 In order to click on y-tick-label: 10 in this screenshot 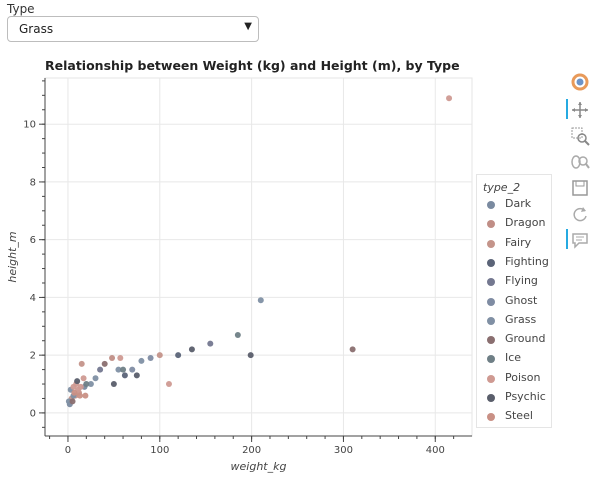, I will do `click(29, 125)`.